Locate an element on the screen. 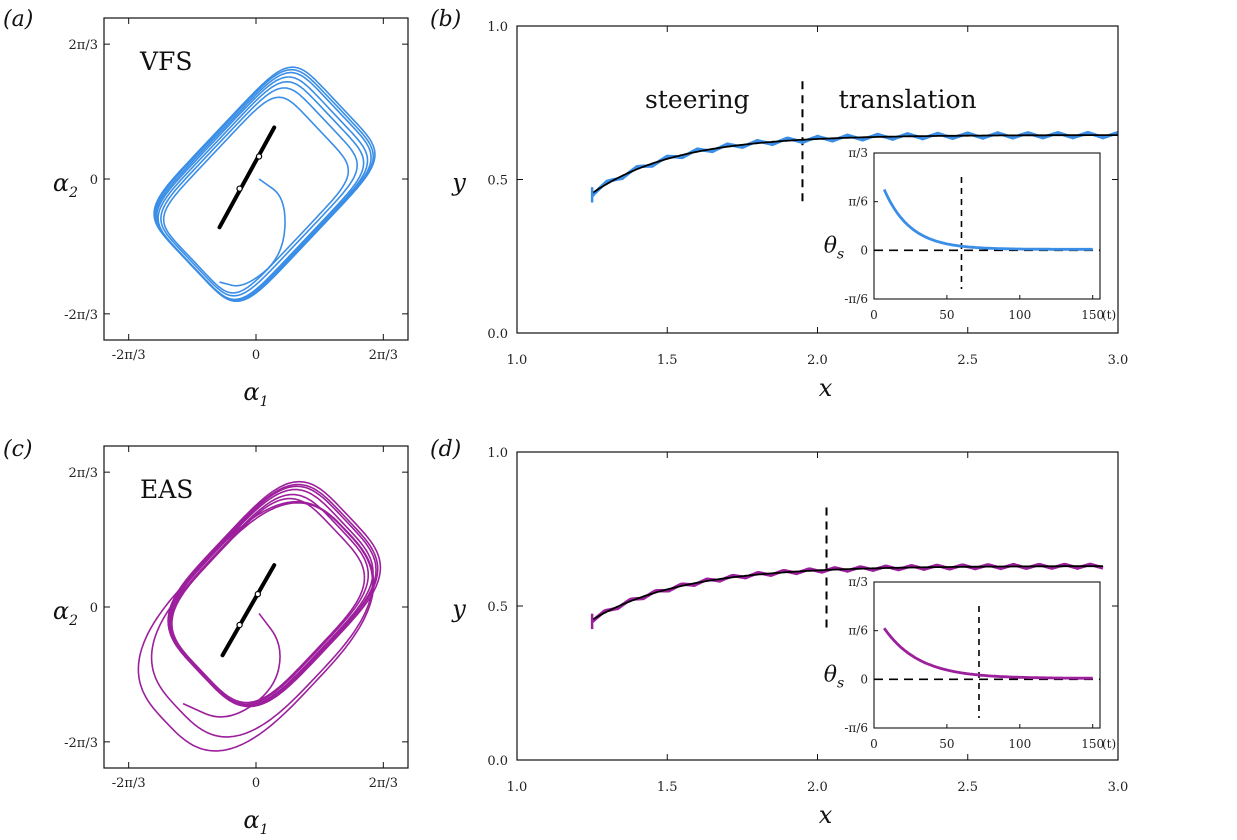 This screenshot has width=1237, height=840. panel-label: (d) is located at coordinates (445, 449).